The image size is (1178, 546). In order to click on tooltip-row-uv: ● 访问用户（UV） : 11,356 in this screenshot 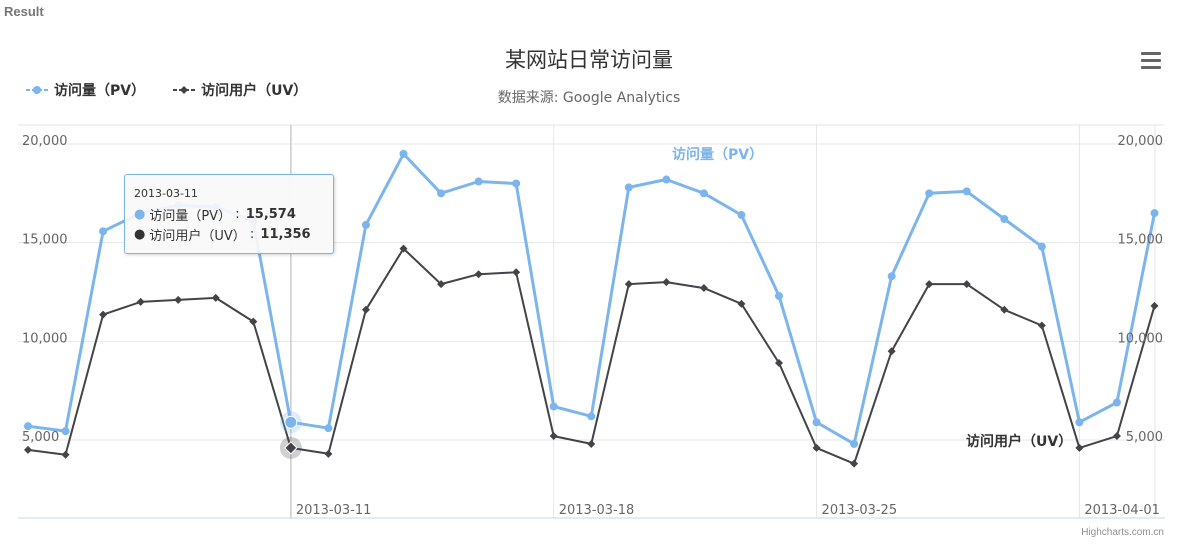, I will do `click(222, 234)`.